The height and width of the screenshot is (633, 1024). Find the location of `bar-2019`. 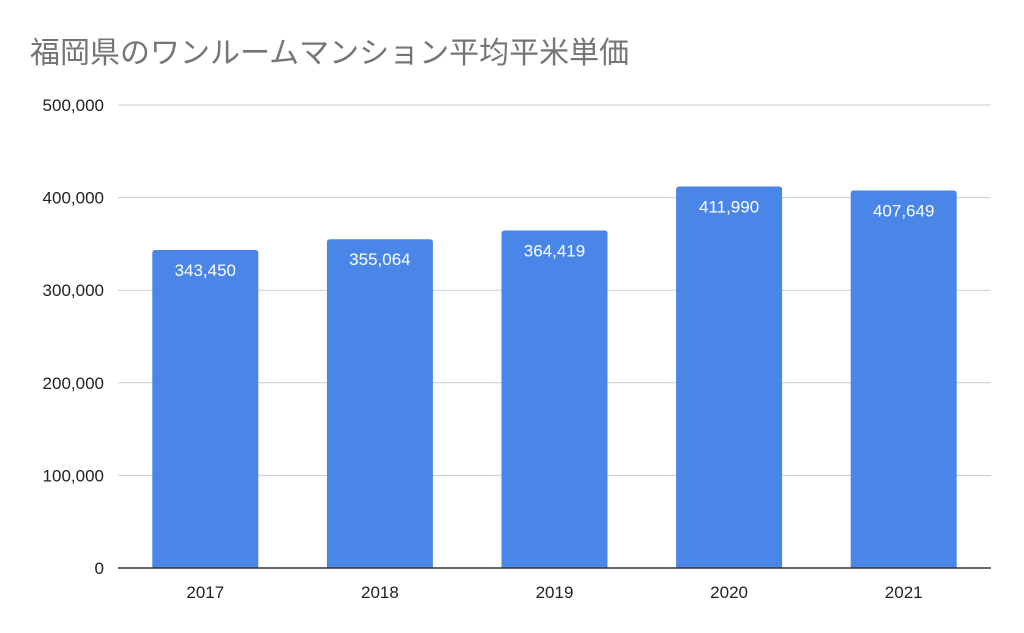

bar-2019 is located at coordinates (554, 399).